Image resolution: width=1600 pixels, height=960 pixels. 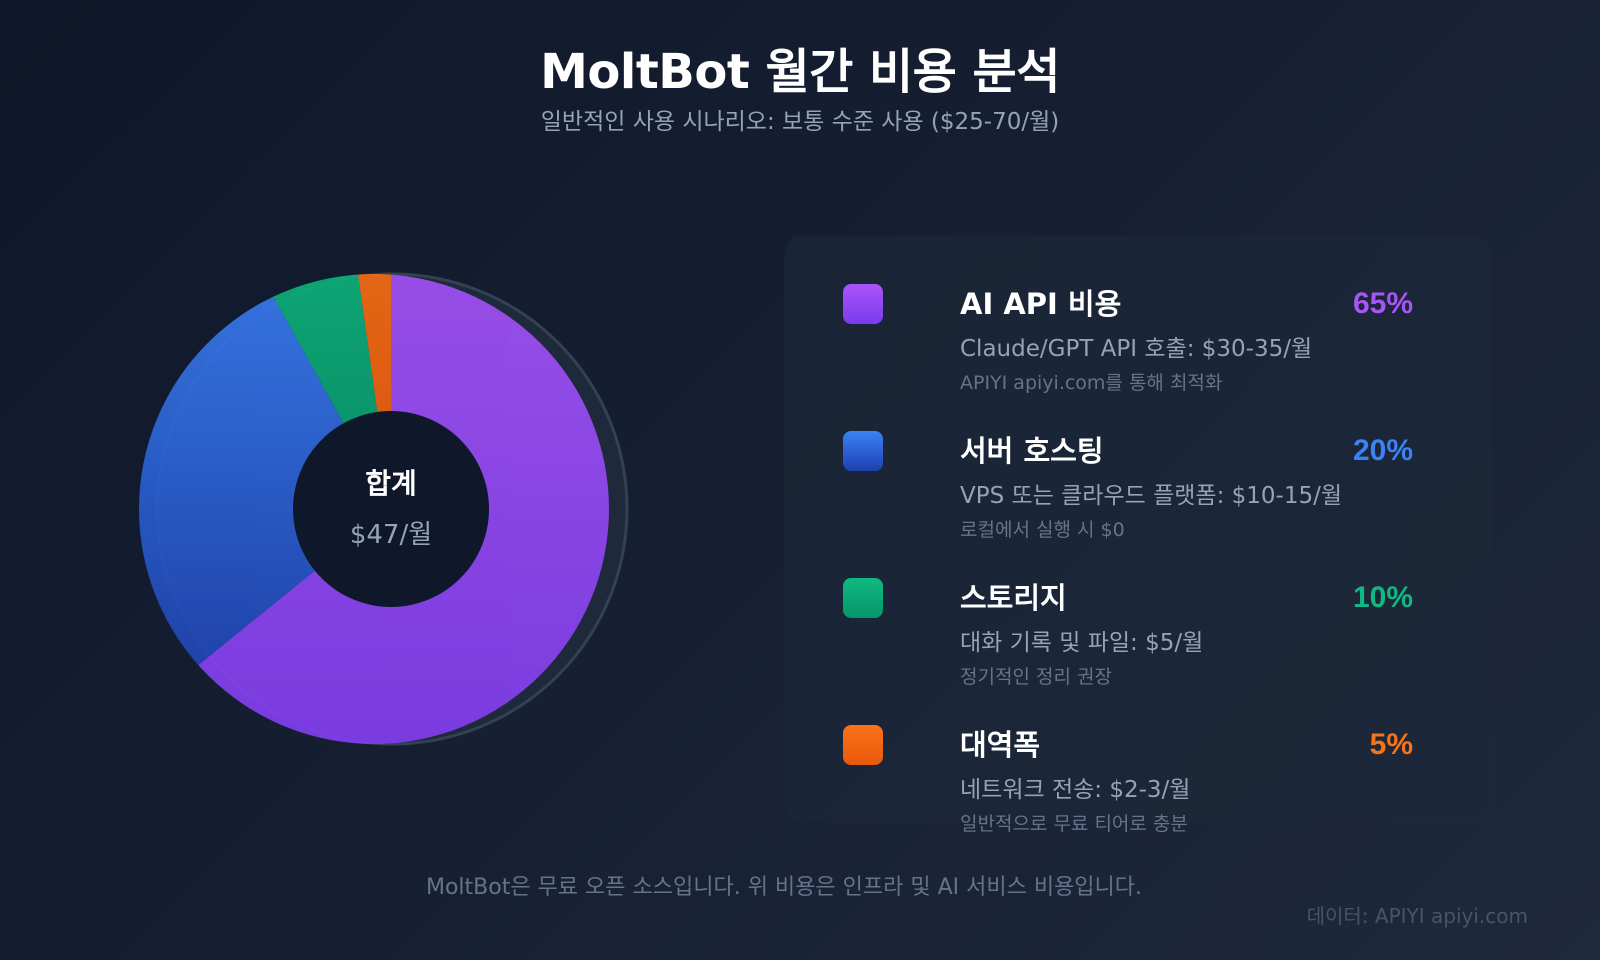 What do you see at coordinates (1041, 304) in the screenshot?
I see `legend-item-name: AI API 비용` at bounding box center [1041, 304].